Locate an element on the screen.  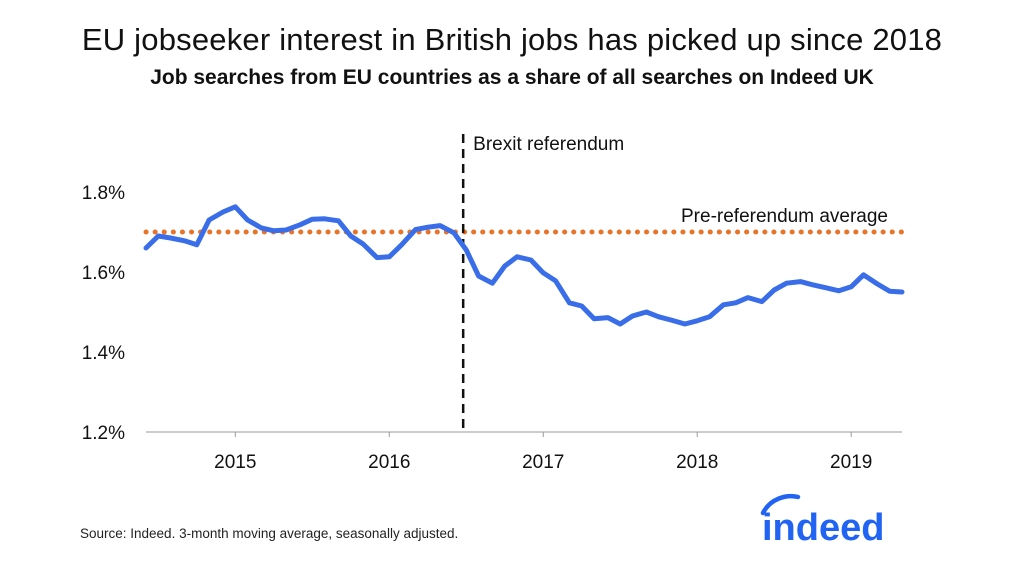
y-tick-label: 1.4% is located at coordinates (103, 353).